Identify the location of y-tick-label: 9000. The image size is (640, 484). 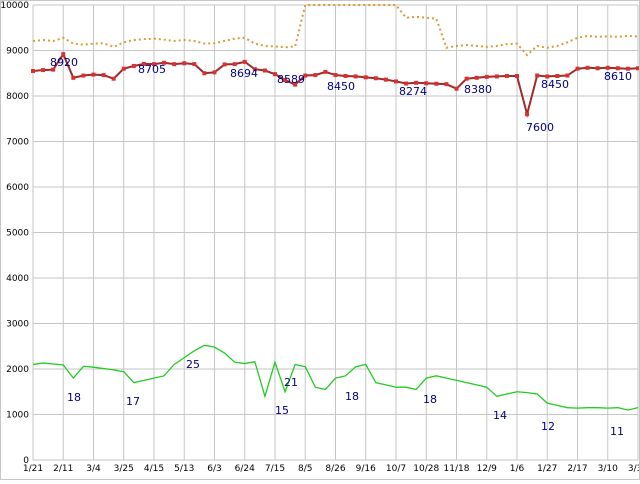
(17, 52).